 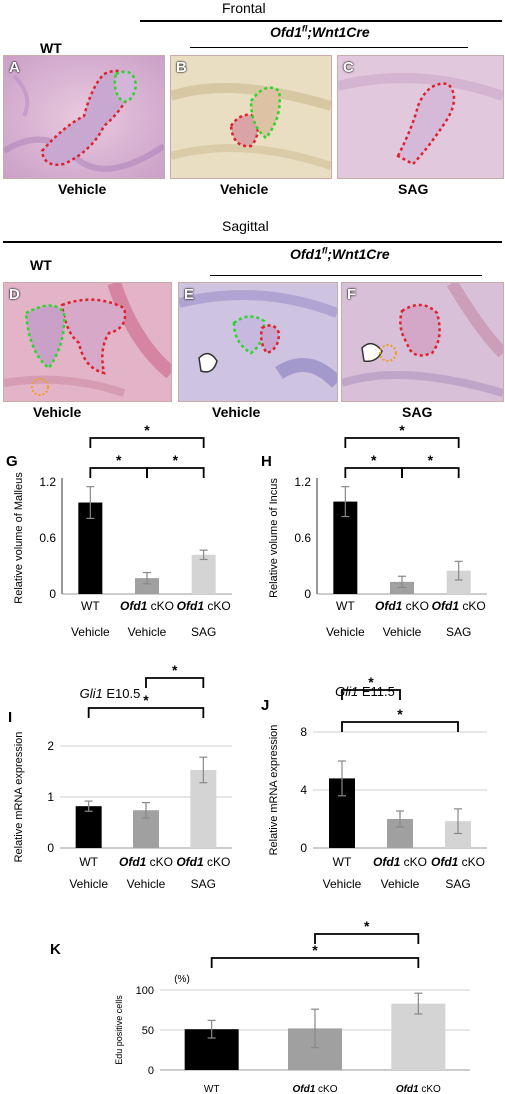 I want to click on panel-label-i: I, so click(x=10, y=717).